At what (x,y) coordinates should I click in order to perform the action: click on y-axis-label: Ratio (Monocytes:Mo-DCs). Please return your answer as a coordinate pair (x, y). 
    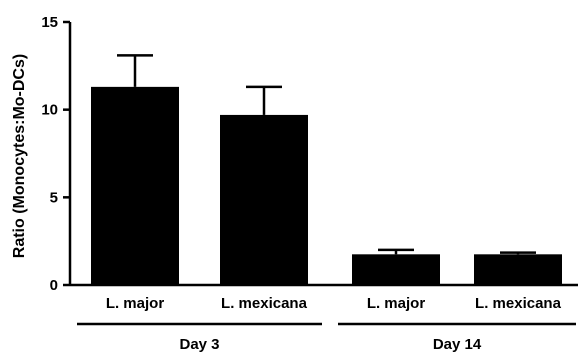
    Looking at the image, I should click on (19, 156).